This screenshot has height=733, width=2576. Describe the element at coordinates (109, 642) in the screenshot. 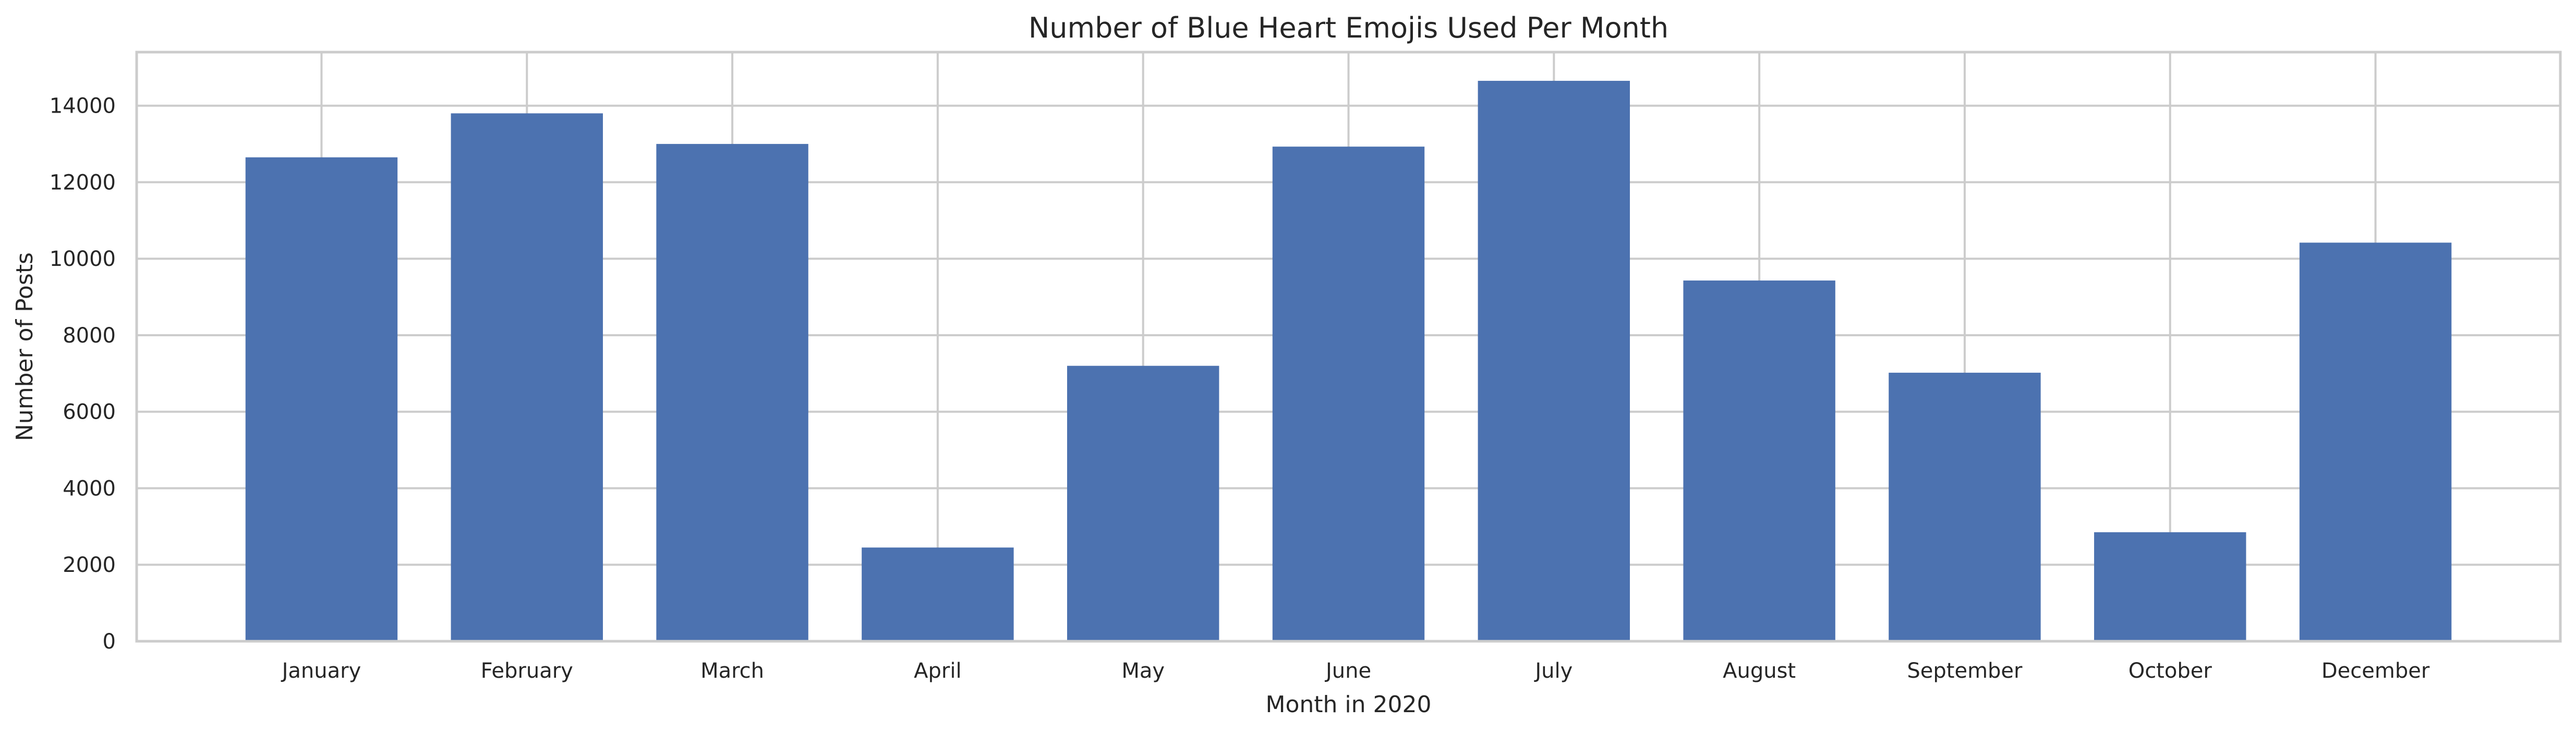

I see `y-tick-label: 0` at that location.